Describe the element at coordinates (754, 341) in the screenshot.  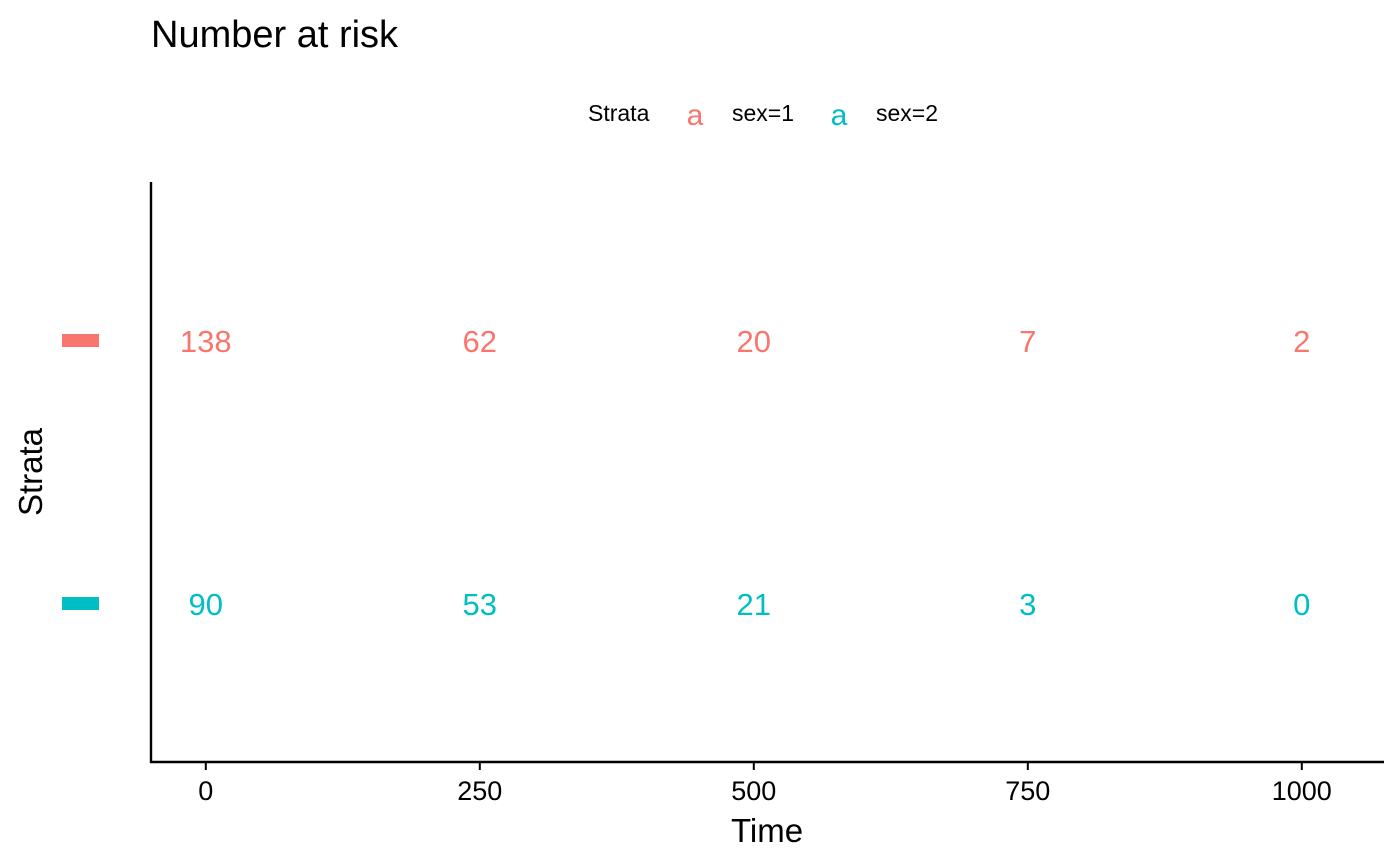
I see `risk-count-label: 20` at that location.